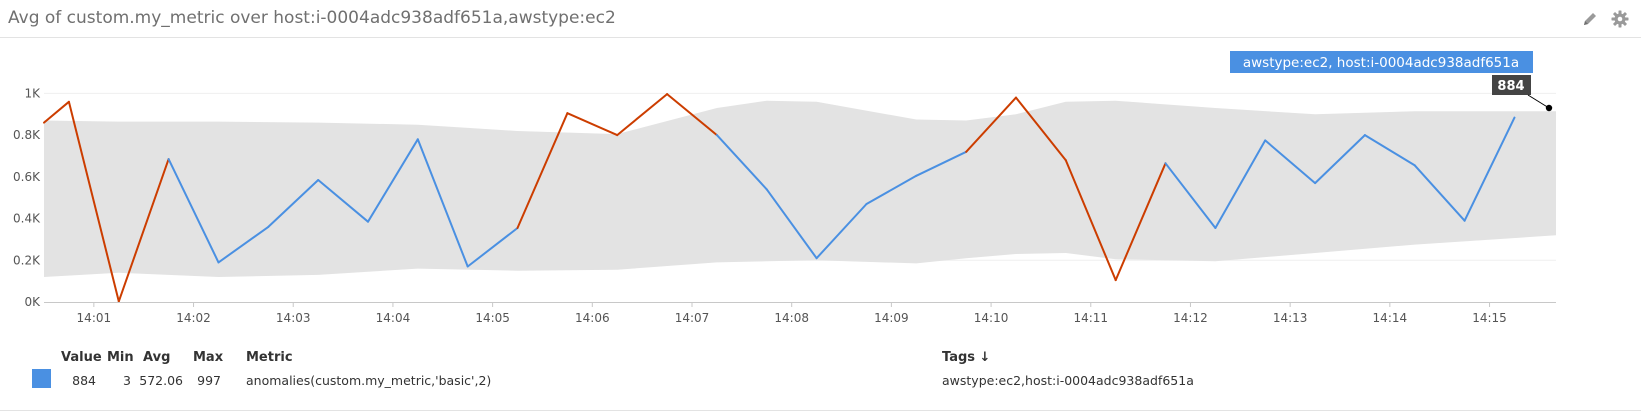  I want to click on tooltip-label: awstype:ec2, host:i-0004adc938adf651a, so click(1381, 63).